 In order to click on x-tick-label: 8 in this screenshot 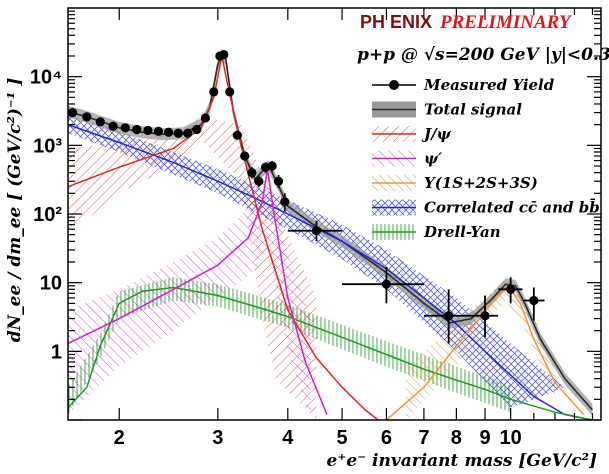, I will do `click(456, 438)`.